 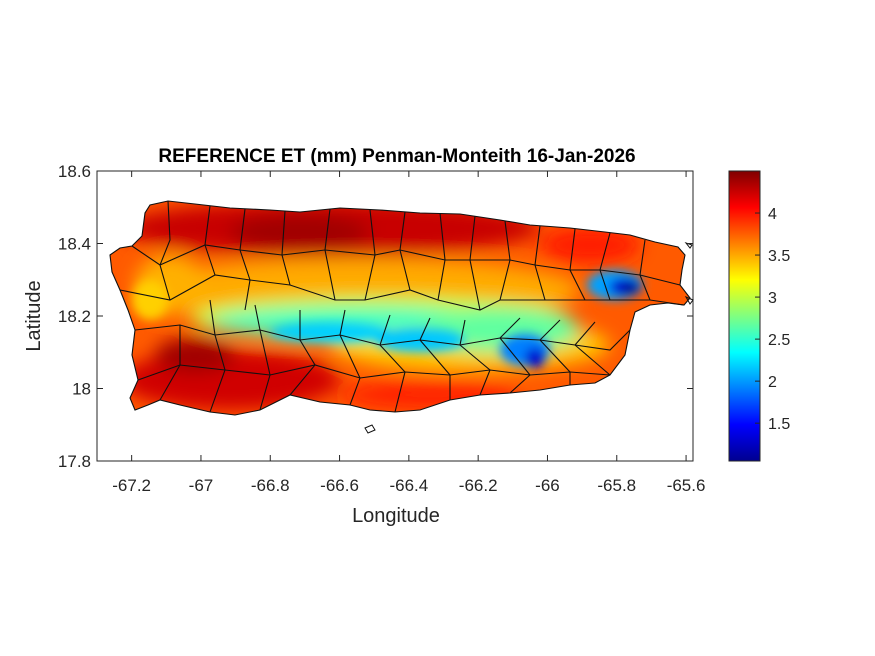 I want to click on colorbar: 4 3.5 3 2.5 2 1.5, so click(x=759, y=316).